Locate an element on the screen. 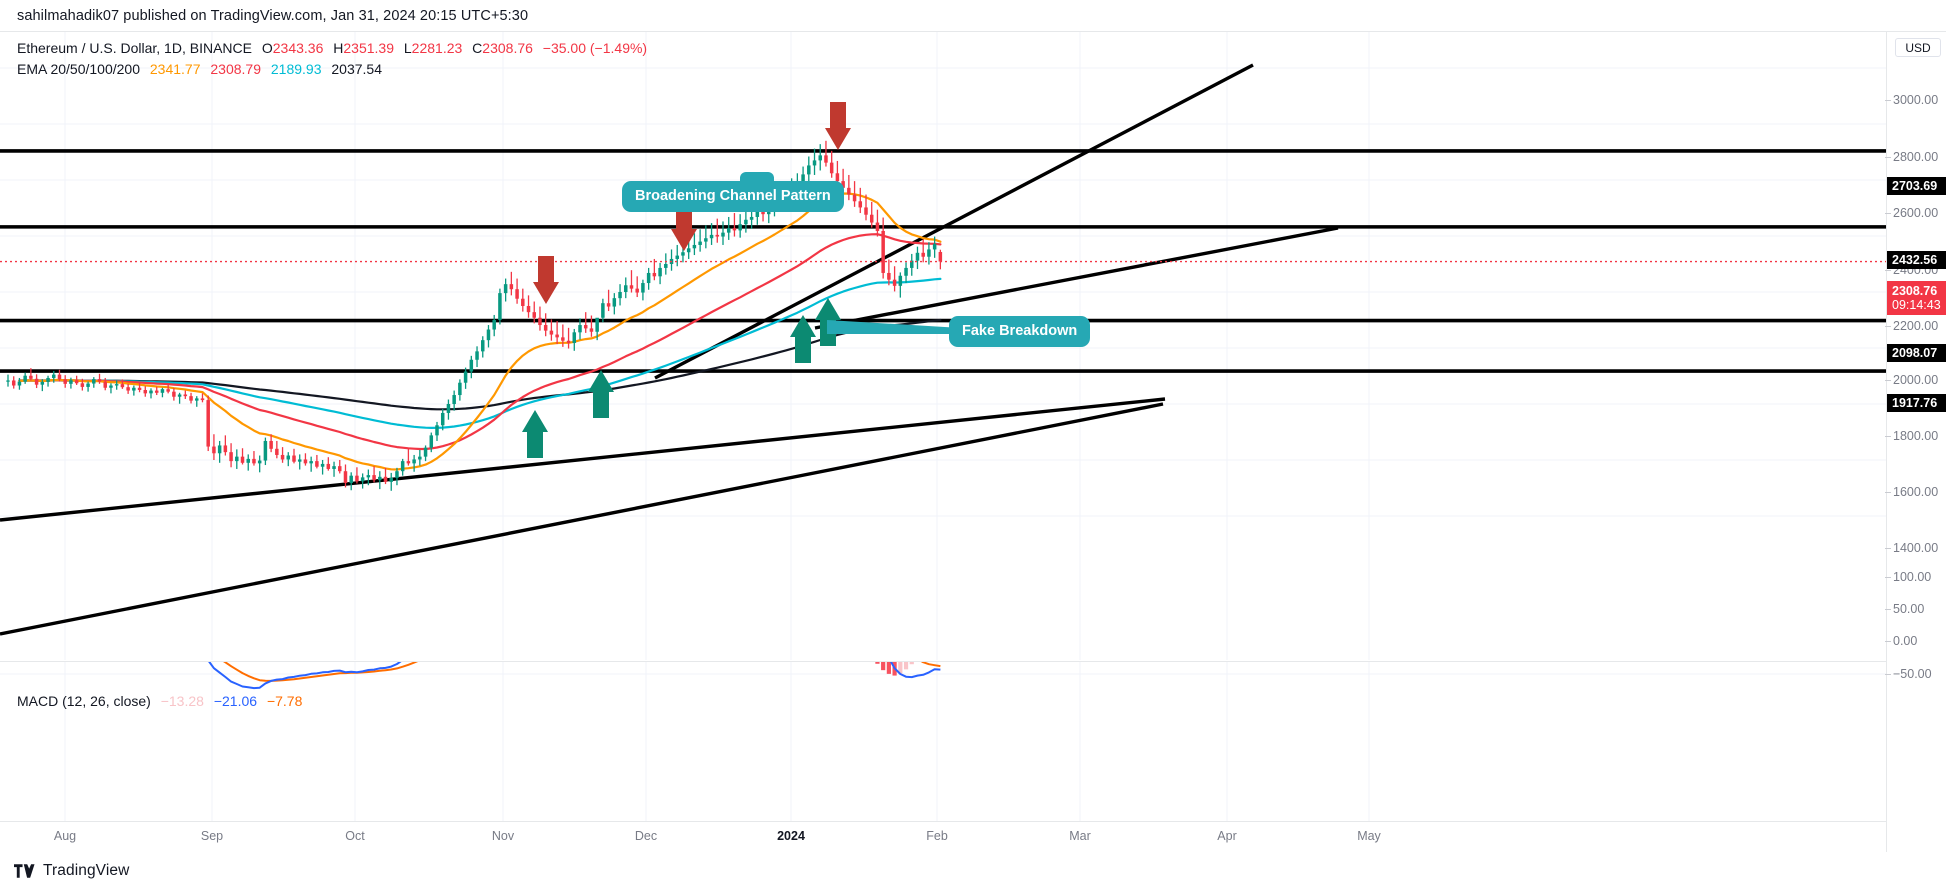 The width and height of the screenshot is (1946, 893). price-scale-tick: 1400.00 is located at coordinates (1912, 548).